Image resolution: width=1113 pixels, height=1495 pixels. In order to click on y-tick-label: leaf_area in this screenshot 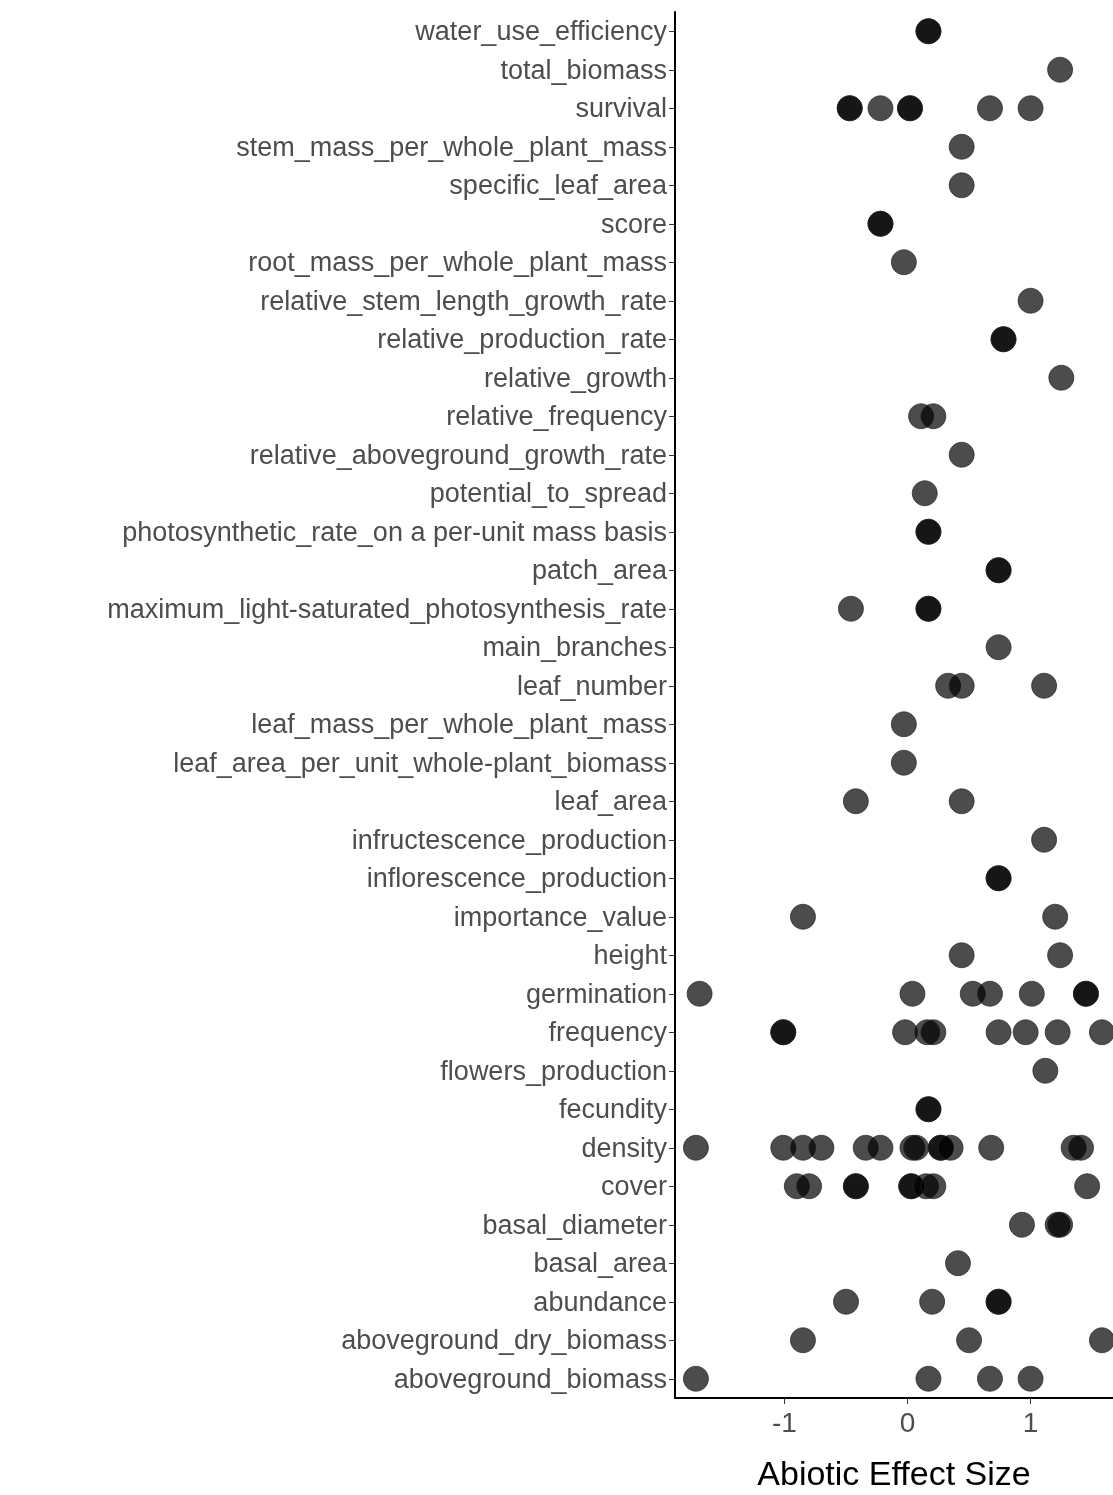, I will do `click(611, 801)`.